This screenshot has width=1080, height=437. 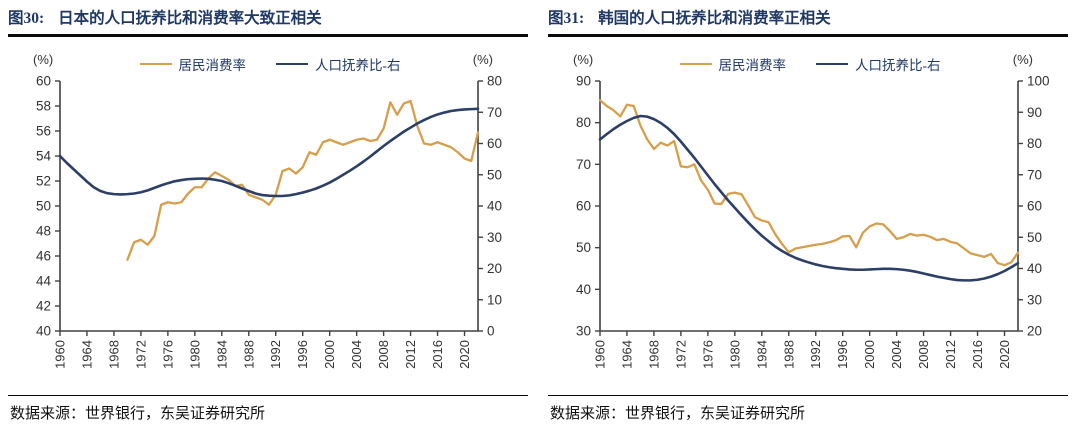 What do you see at coordinates (43, 230) in the screenshot?
I see `left-axis-tick-label: 48` at bounding box center [43, 230].